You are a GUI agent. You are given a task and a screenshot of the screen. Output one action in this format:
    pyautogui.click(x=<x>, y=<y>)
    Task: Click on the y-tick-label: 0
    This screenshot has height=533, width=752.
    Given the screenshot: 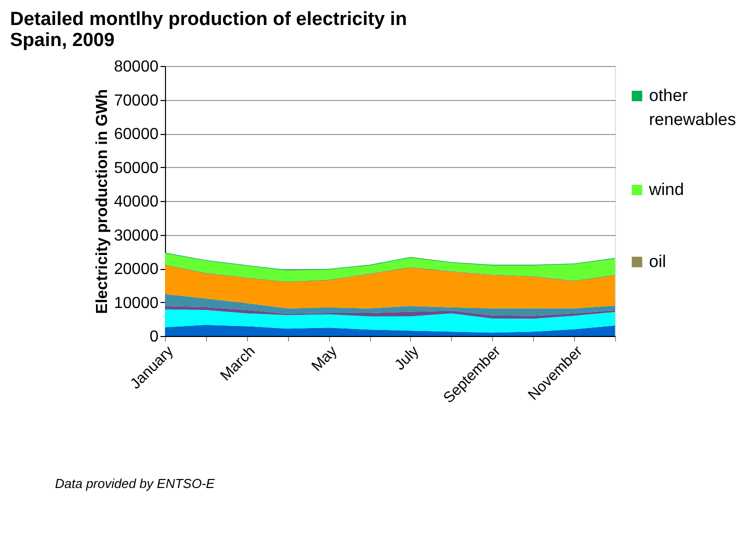 What is the action you would take?
    pyautogui.click(x=154, y=337)
    